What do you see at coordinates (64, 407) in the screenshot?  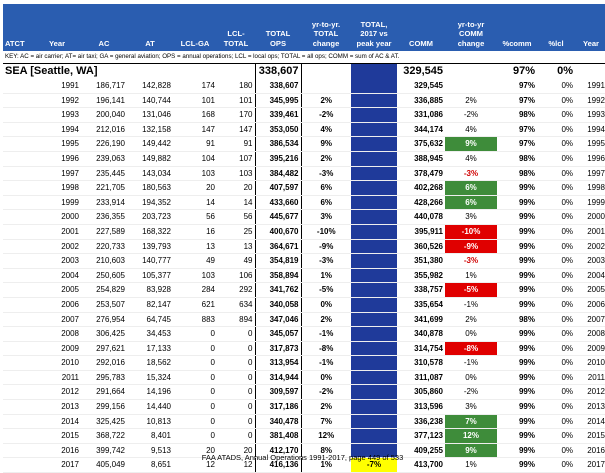 I see `row-year-label: 2013` at bounding box center [64, 407].